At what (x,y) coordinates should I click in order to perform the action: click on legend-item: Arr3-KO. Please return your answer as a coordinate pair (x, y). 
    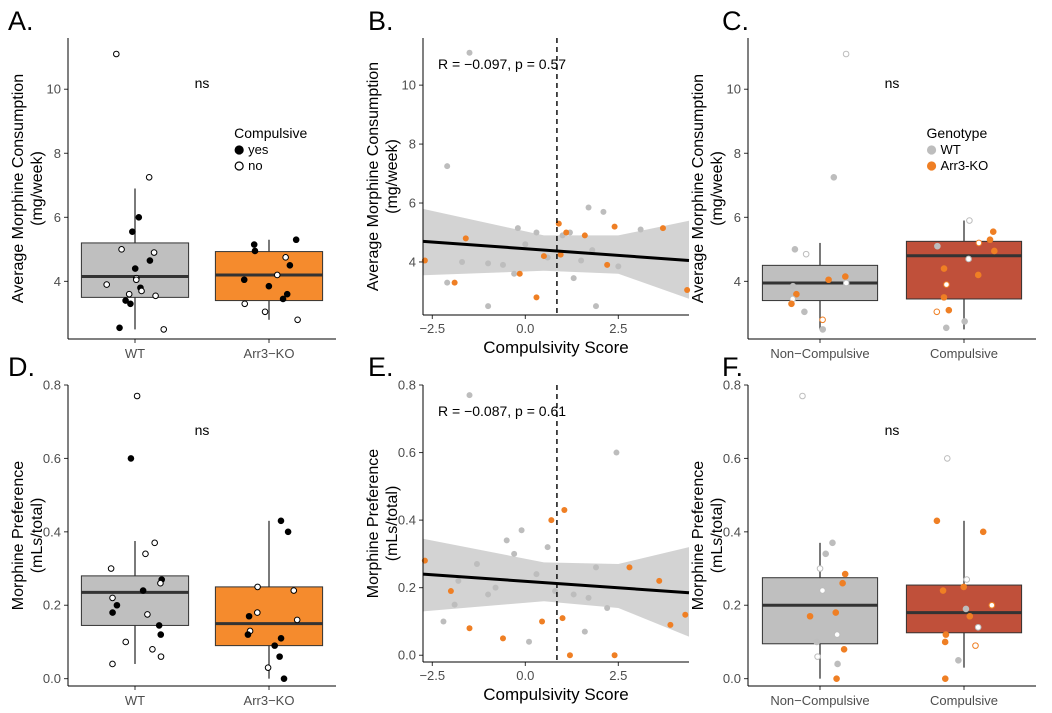
    Looking at the image, I should click on (965, 165).